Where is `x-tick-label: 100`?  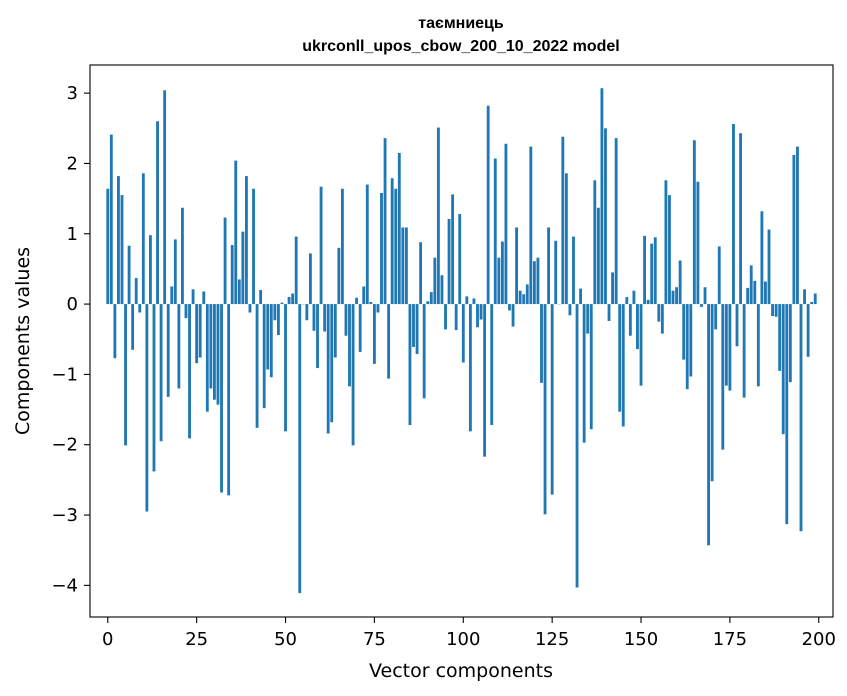 x-tick-label: 100 is located at coordinates (463, 639).